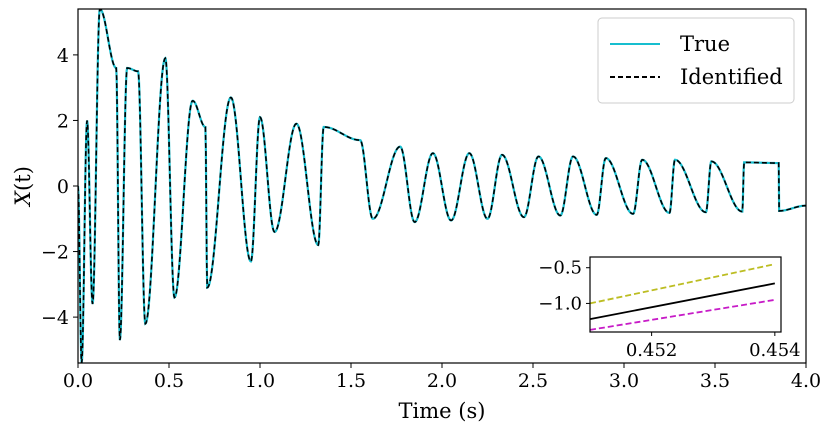 The image size is (831, 435). What do you see at coordinates (705, 44) in the screenshot?
I see `legend-label-0: True` at bounding box center [705, 44].